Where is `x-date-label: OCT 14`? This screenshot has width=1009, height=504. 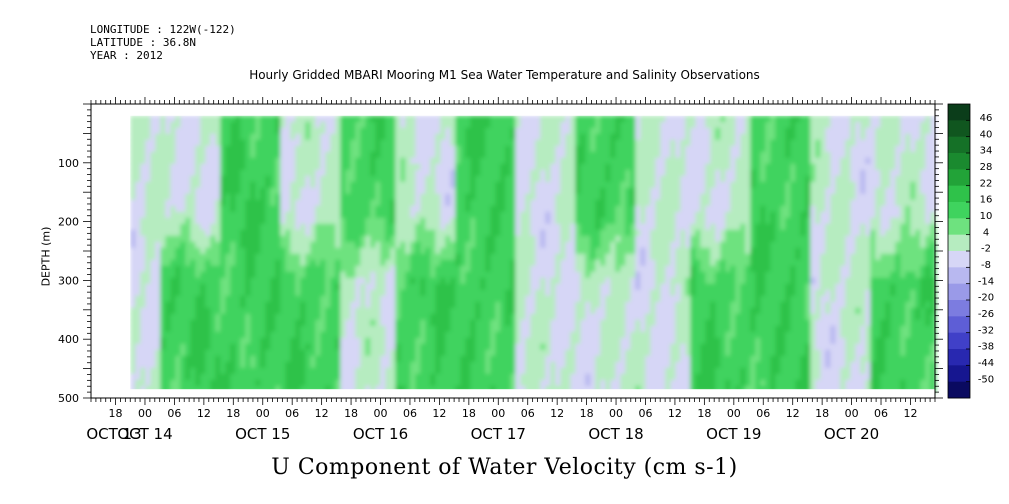 x-date-label: OCT 14 is located at coordinates (144, 434).